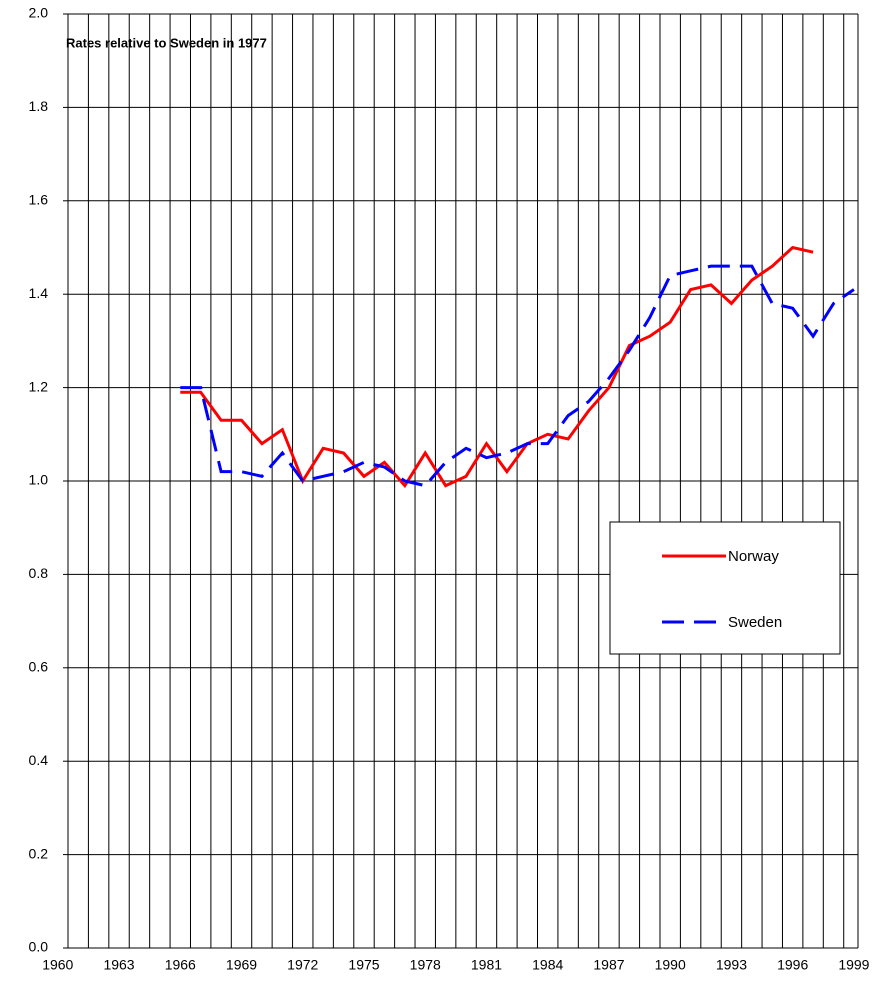  I want to click on legend-label: Norway, so click(753, 556).